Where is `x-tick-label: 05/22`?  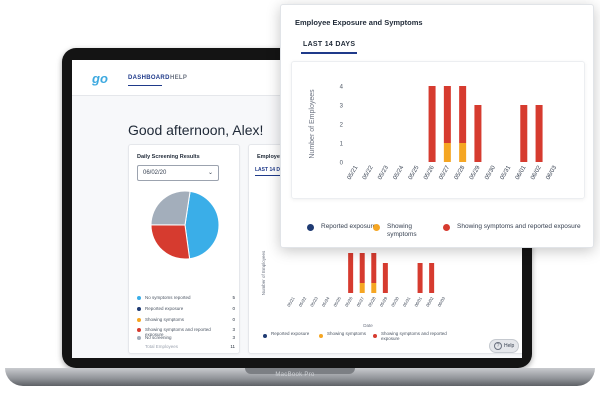 x-tick-label: 05/22 is located at coordinates (303, 301).